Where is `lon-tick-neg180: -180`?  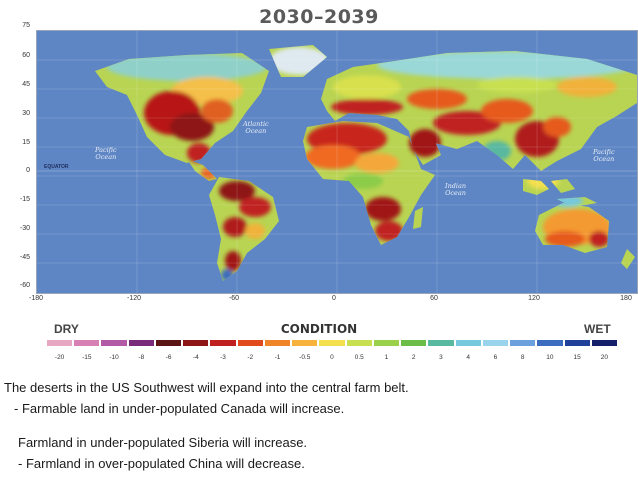 lon-tick-neg180: -180 is located at coordinates (35, 298).